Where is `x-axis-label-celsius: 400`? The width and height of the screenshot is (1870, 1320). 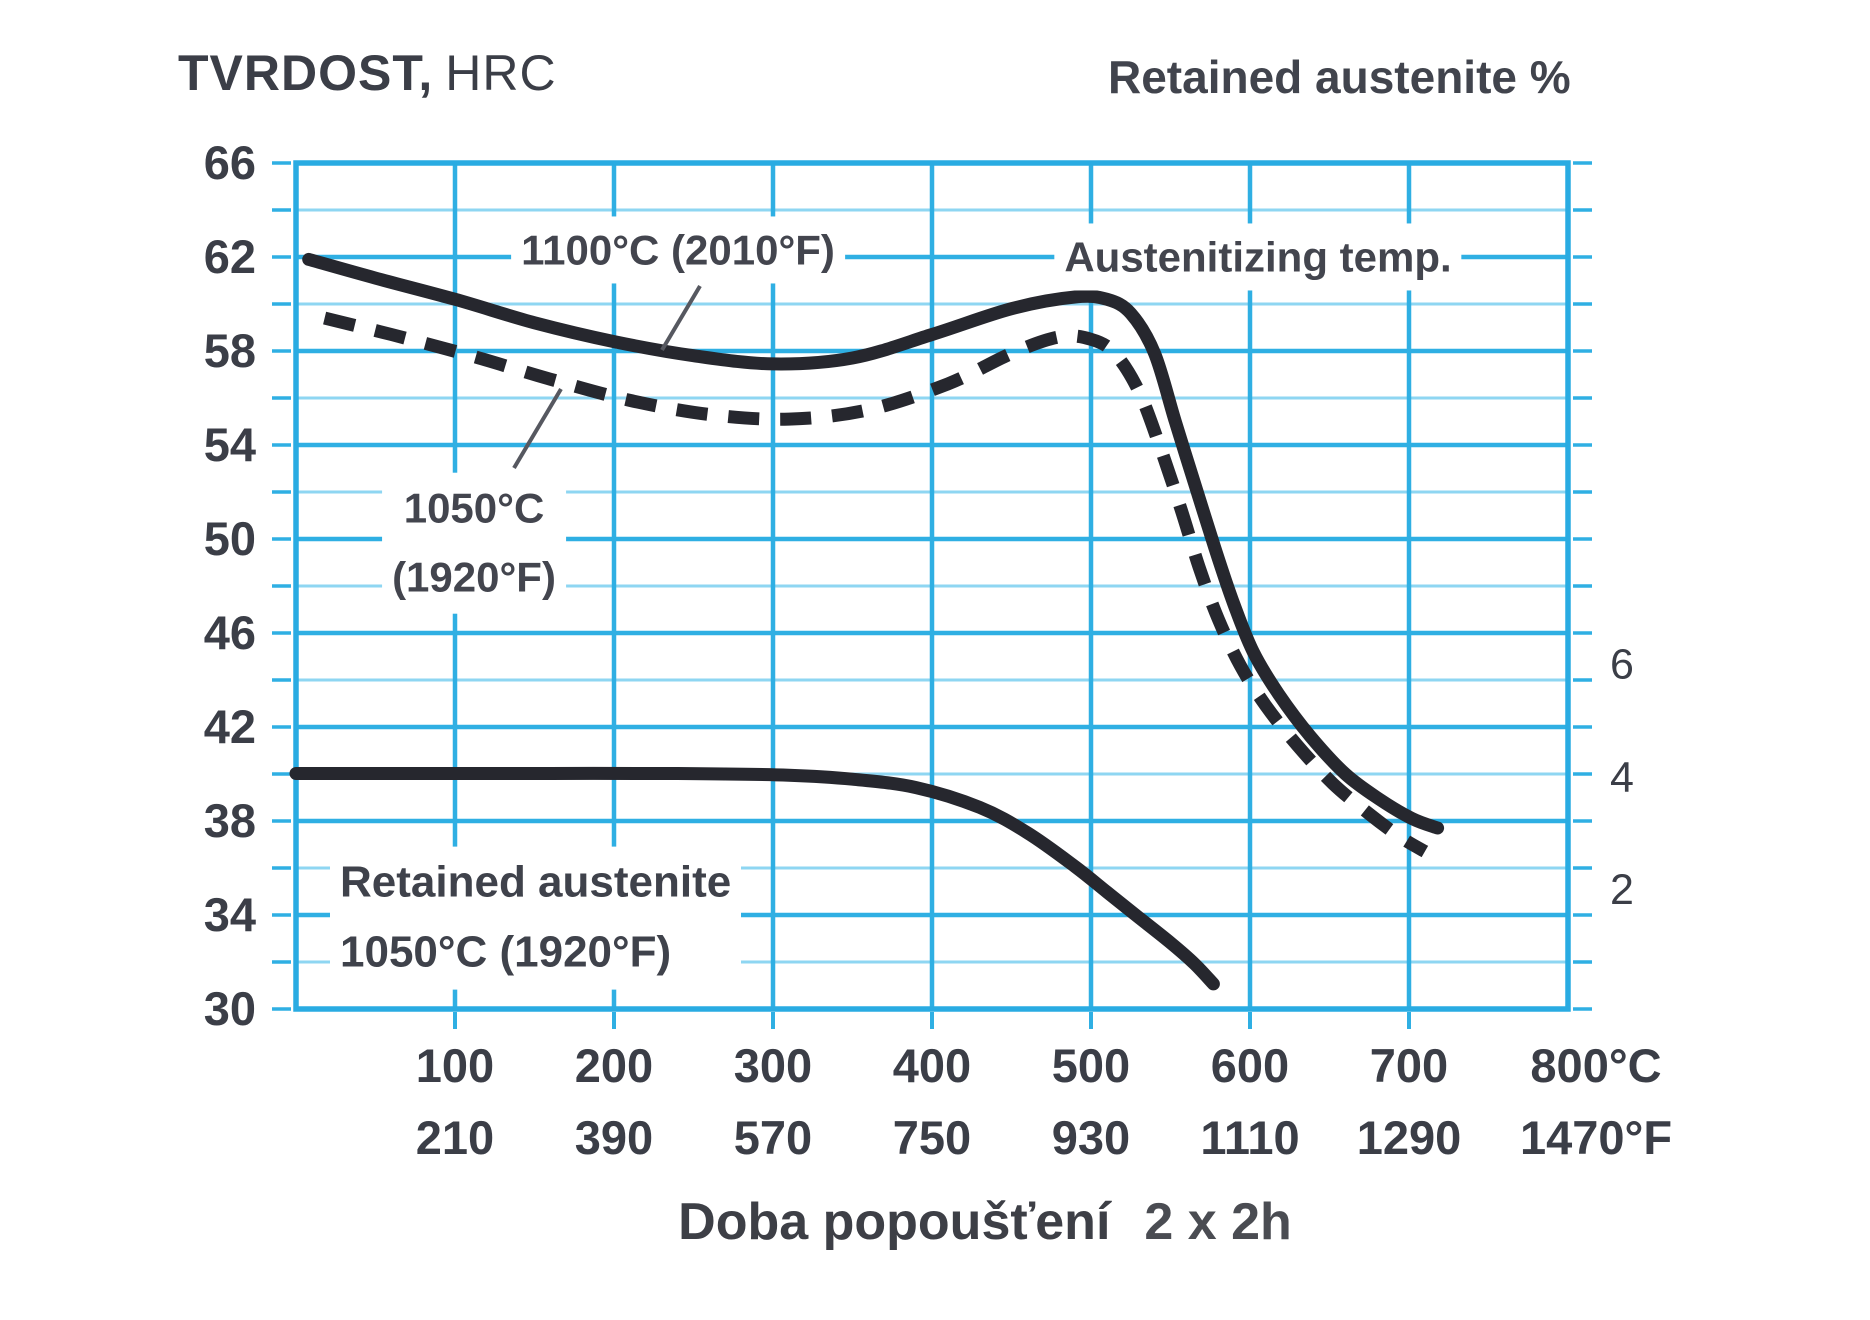 x-axis-label-celsius: 400 is located at coordinates (932, 1065).